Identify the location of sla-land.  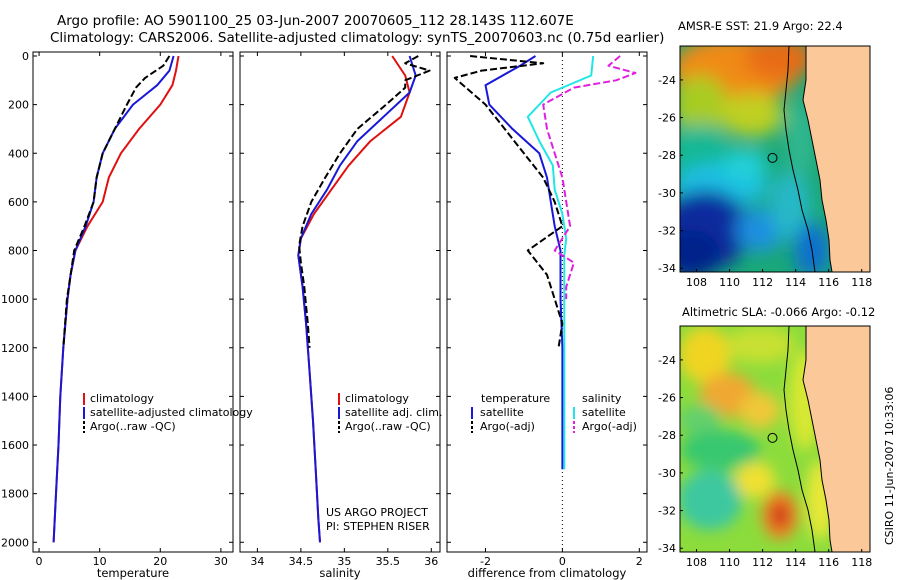
(836, 439).